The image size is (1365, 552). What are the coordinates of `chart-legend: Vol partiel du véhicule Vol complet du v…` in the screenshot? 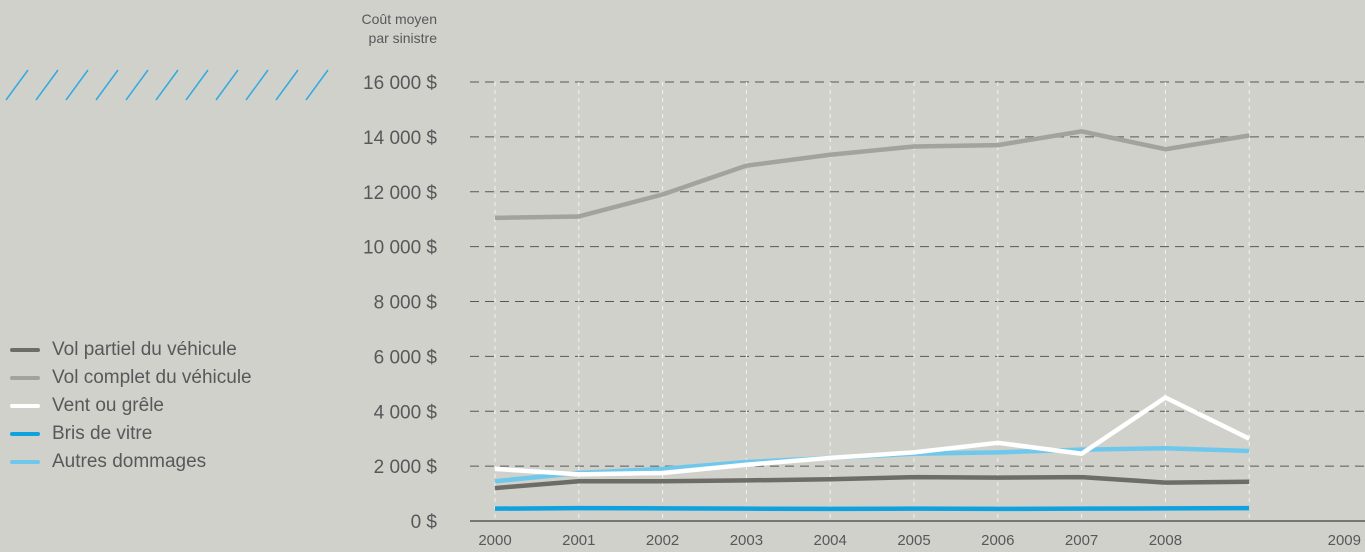 It's located at (131, 409).